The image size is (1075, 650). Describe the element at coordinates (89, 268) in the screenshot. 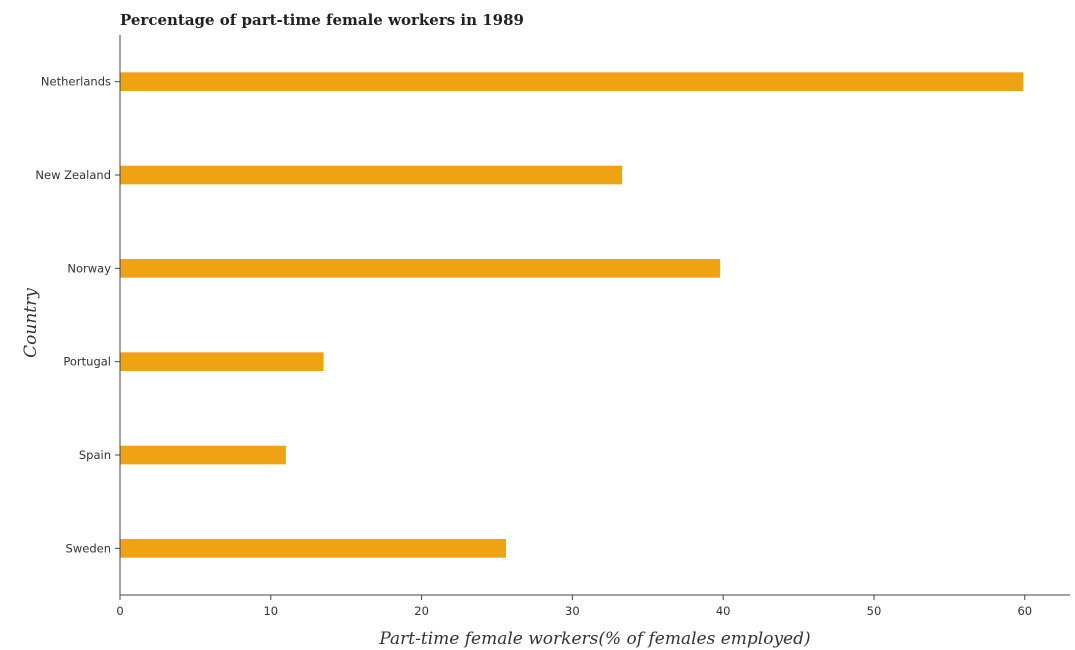

I see `y-tick-label: Norway` at that location.